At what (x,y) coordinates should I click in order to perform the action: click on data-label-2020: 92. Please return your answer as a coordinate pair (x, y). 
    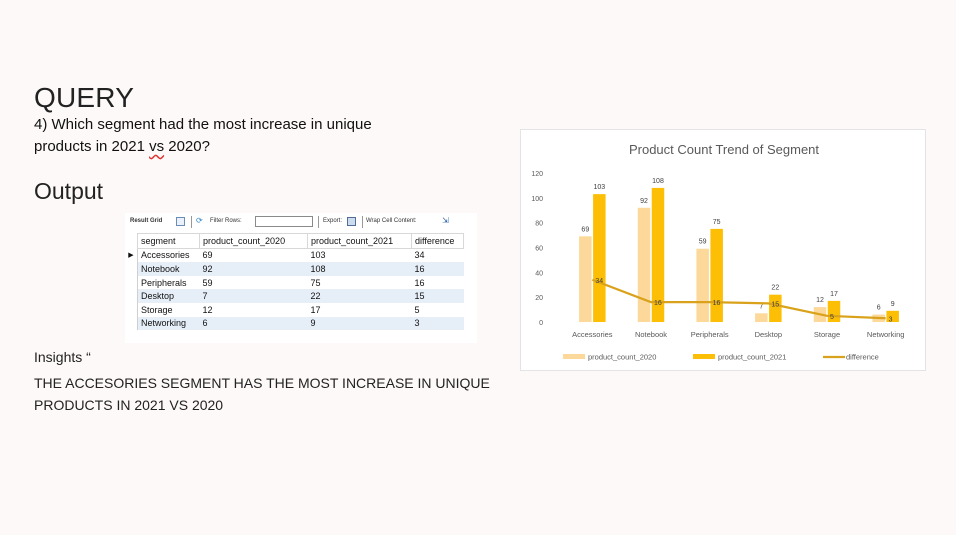
    Looking at the image, I should click on (644, 201).